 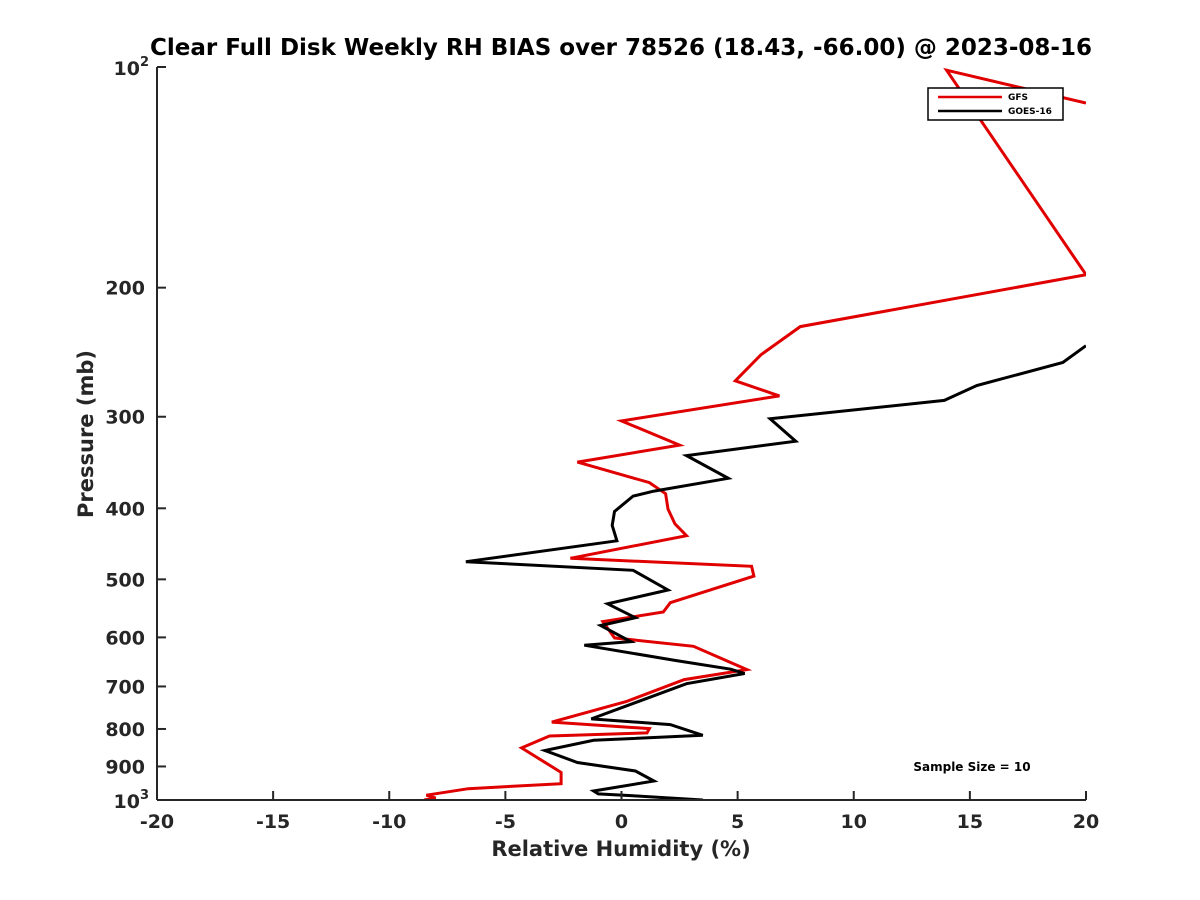 I want to click on legend-box, so click(x=995, y=104).